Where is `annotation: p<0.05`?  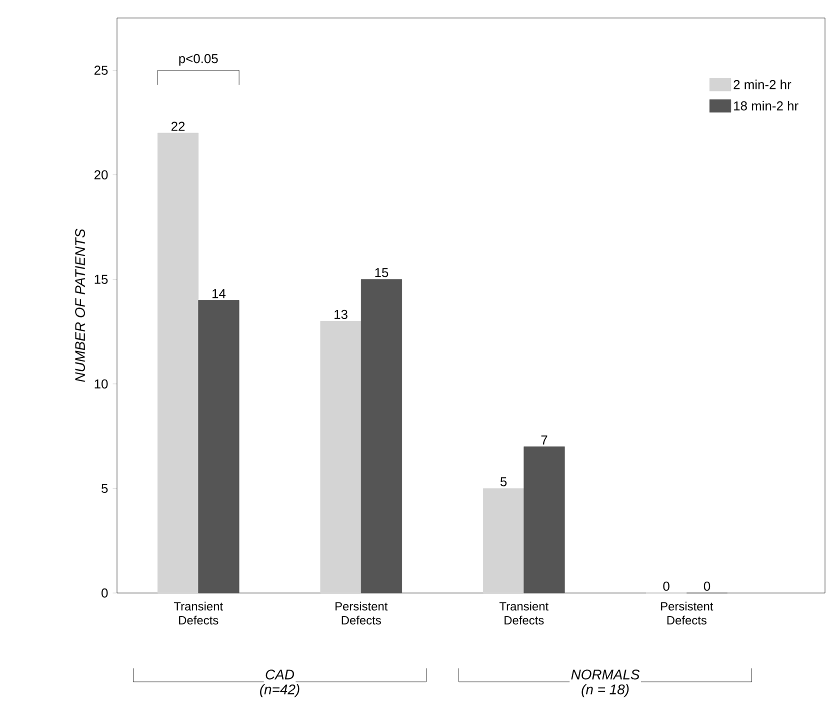
annotation: p<0.05 is located at coordinates (198, 60).